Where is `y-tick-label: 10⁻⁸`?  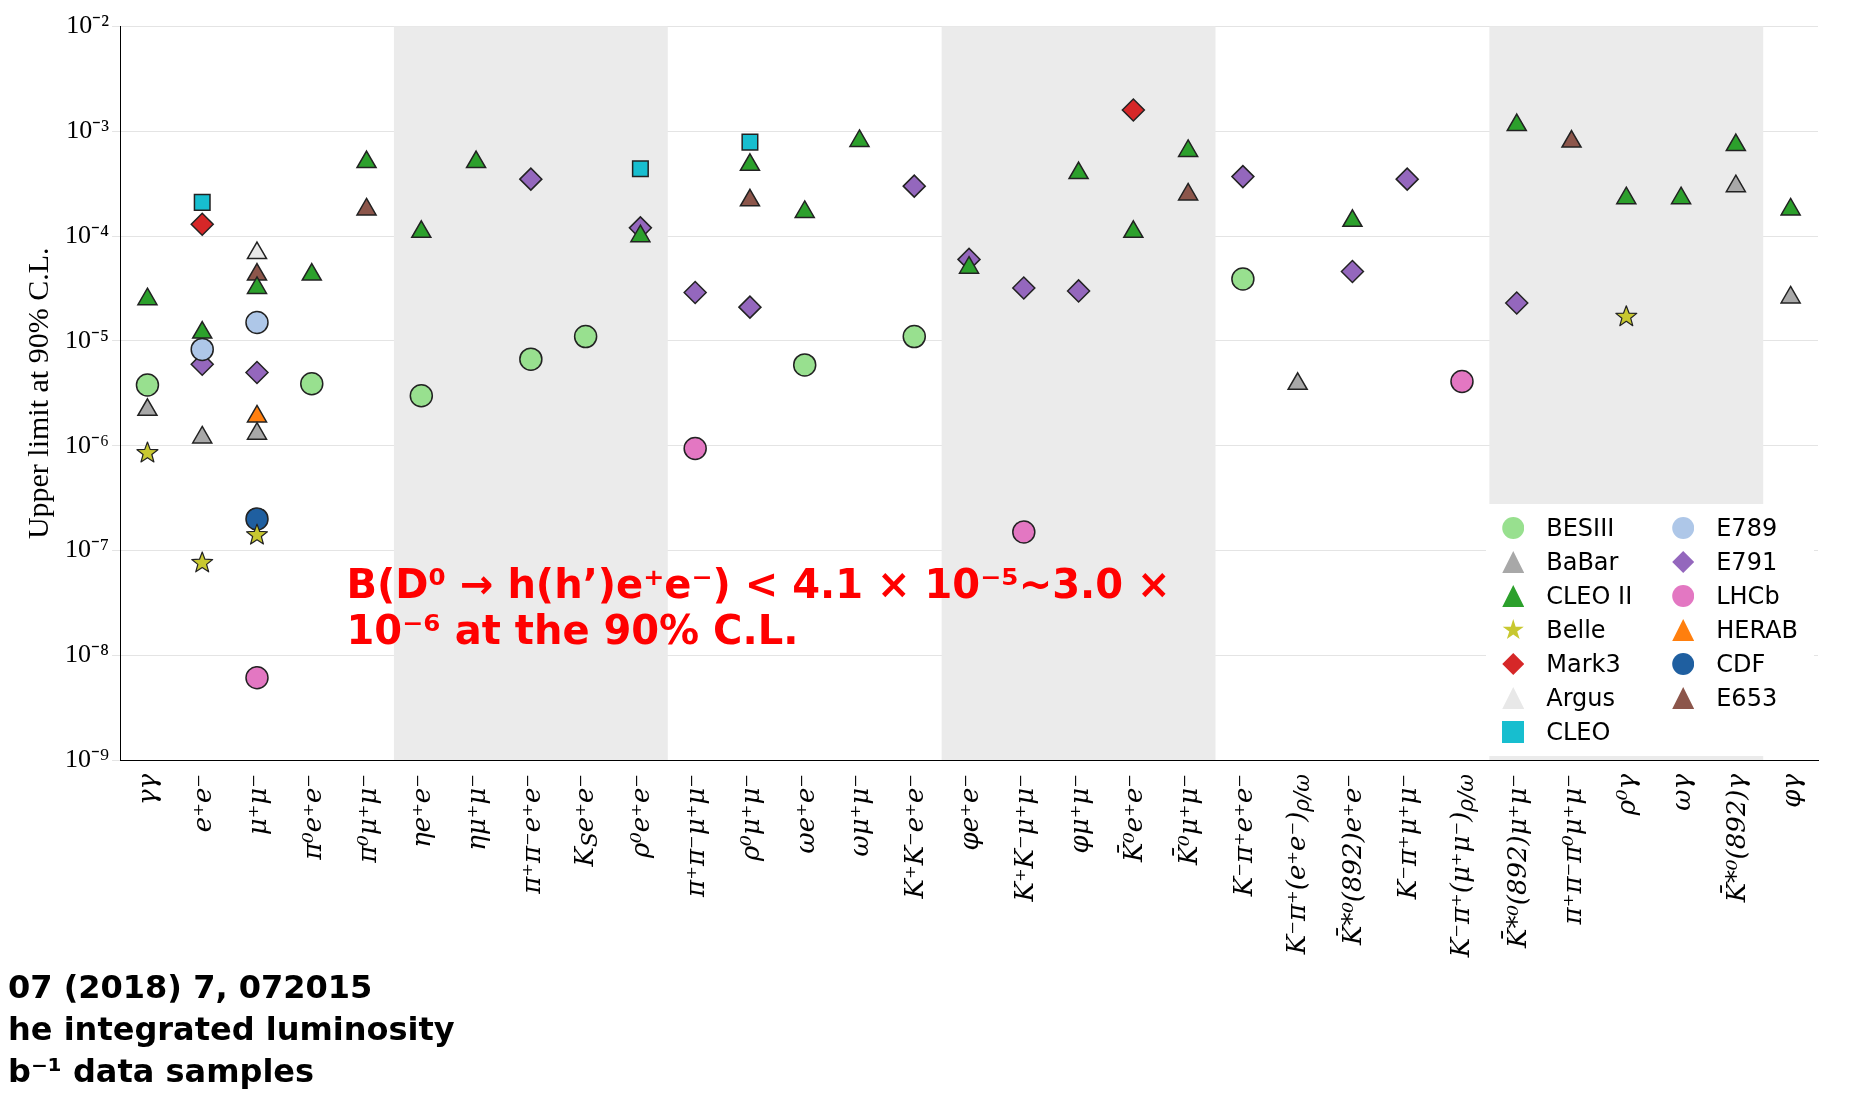
y-tick-label: 10⁻⁸ is located at coordinates (87, 654).